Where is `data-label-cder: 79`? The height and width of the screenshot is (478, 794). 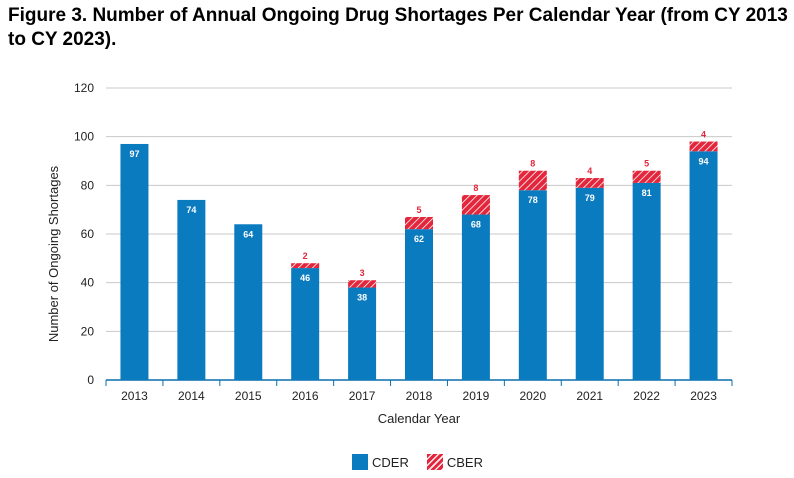
data-label-cder: 79 is located at coordinates (590, 198).